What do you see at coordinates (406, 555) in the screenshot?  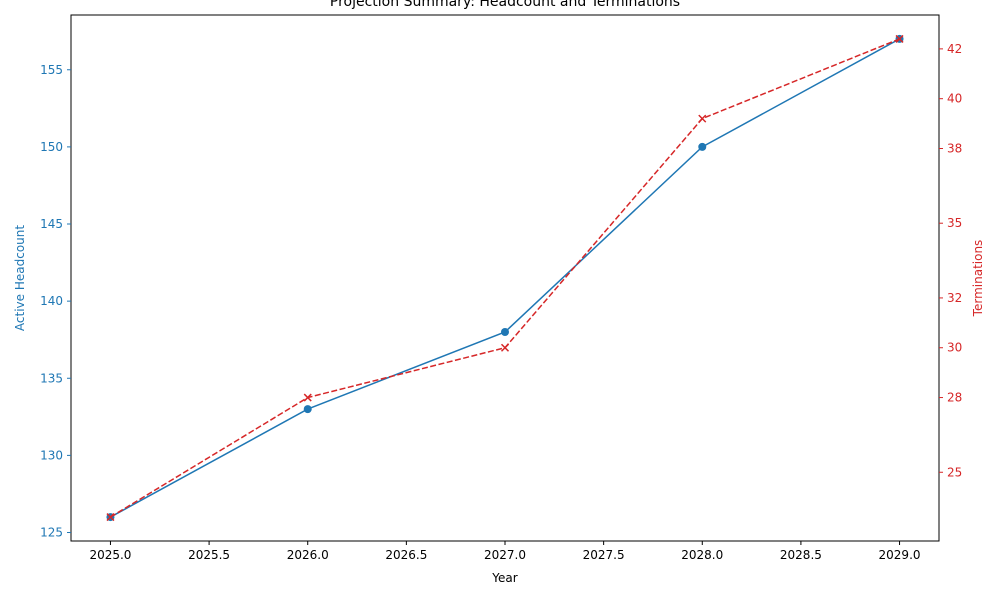 I see `x-tick-label: 2026.5` at bounding box center [406, 555].